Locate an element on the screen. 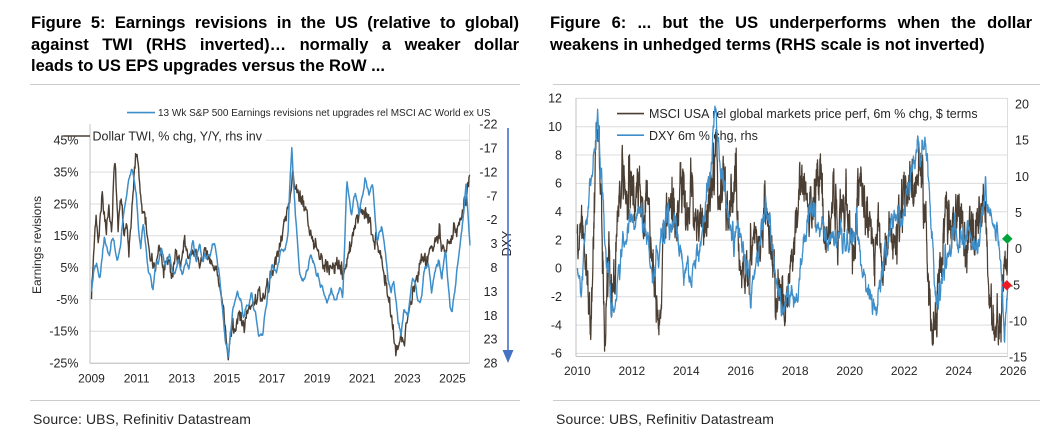  svg-text: 45% is located at coordinates (65, 141).